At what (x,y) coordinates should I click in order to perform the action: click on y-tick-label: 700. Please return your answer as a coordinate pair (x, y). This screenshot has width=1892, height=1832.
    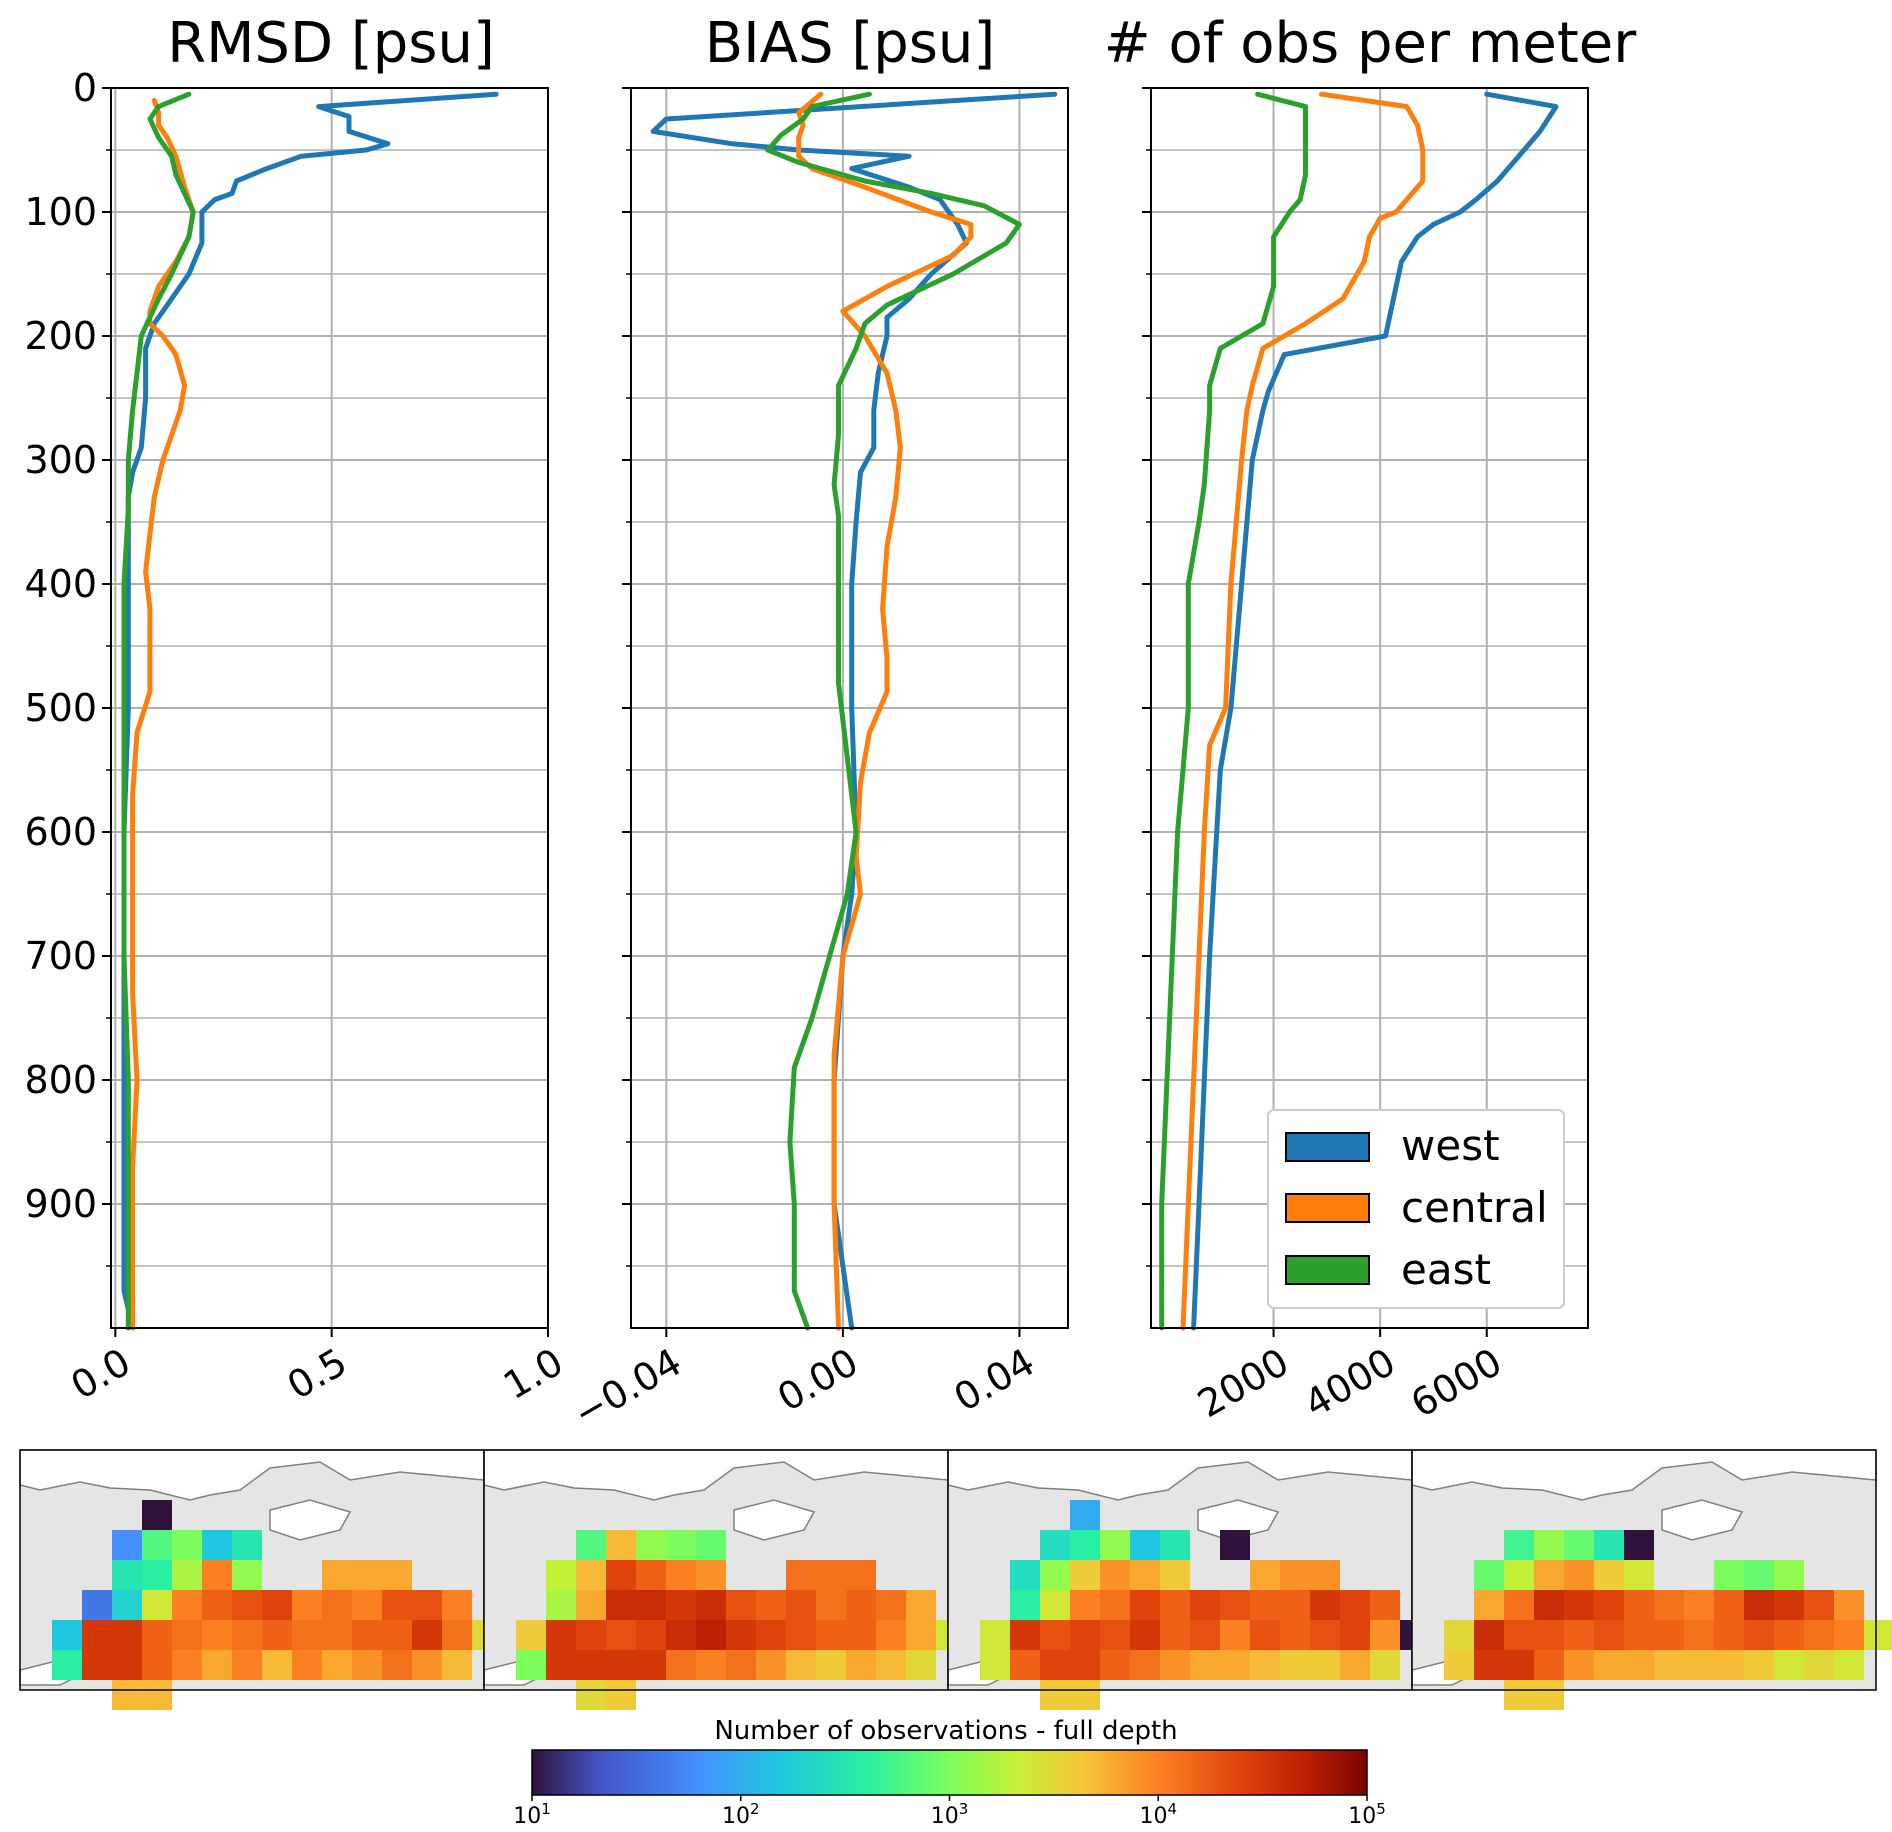
    Looking at the image, I should click on (60, 956).